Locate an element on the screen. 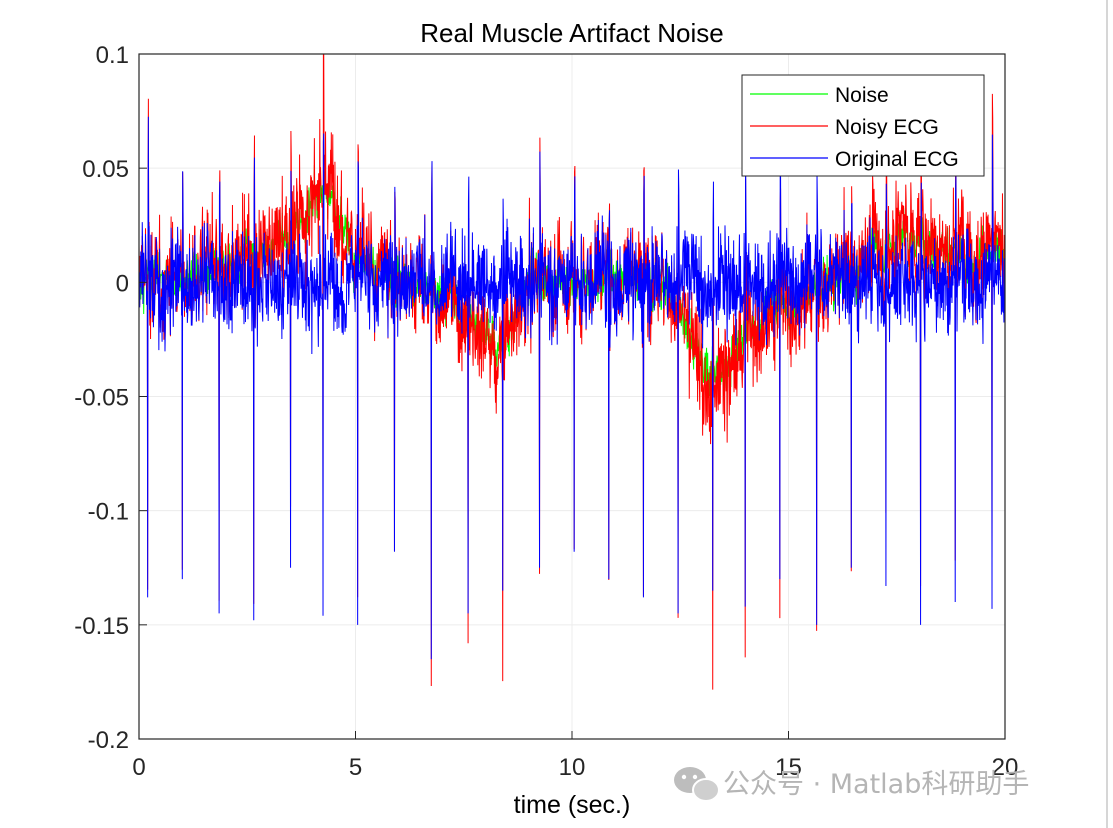  x-tick-label: 0 is located at coordinates (138, 767).